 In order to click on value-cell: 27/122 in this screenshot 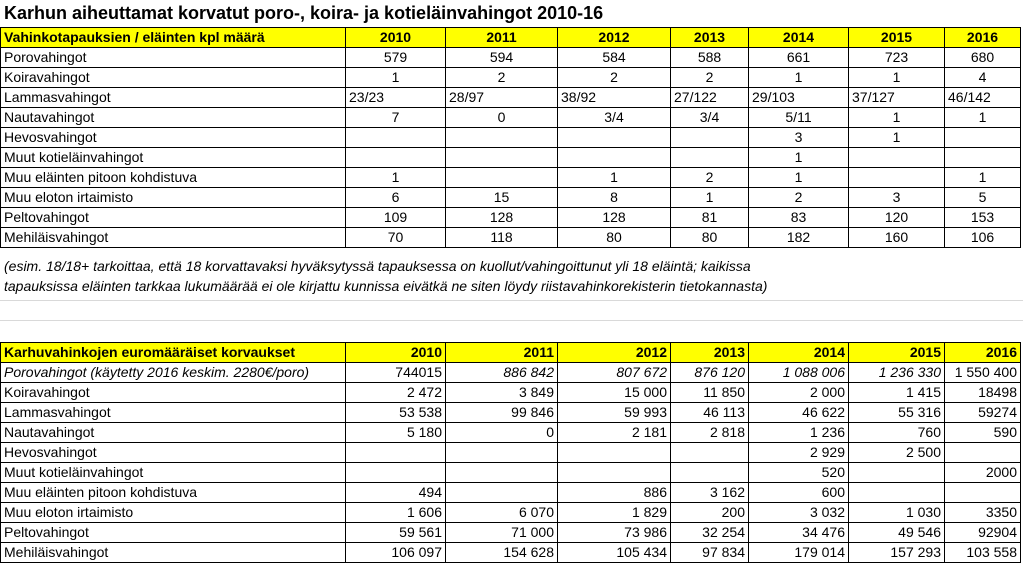, I will do `click(709, 97)`.